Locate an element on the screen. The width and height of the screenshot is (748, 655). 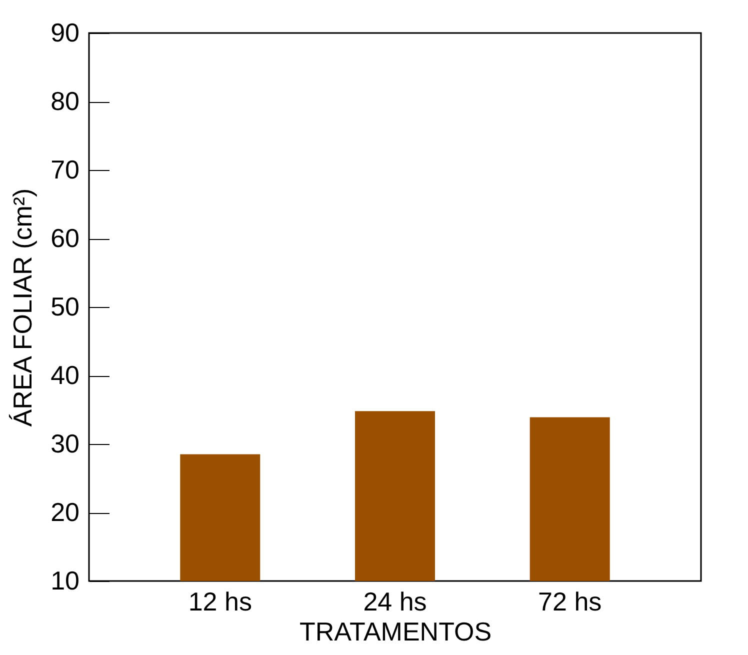
x-tick-label: 72 hs is located at coordinates (570, 601).